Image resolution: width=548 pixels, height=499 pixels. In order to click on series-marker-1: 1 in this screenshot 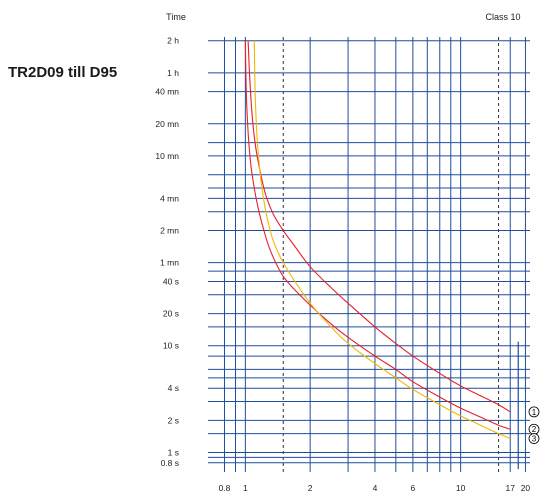, I will do `click(534, 412)`.